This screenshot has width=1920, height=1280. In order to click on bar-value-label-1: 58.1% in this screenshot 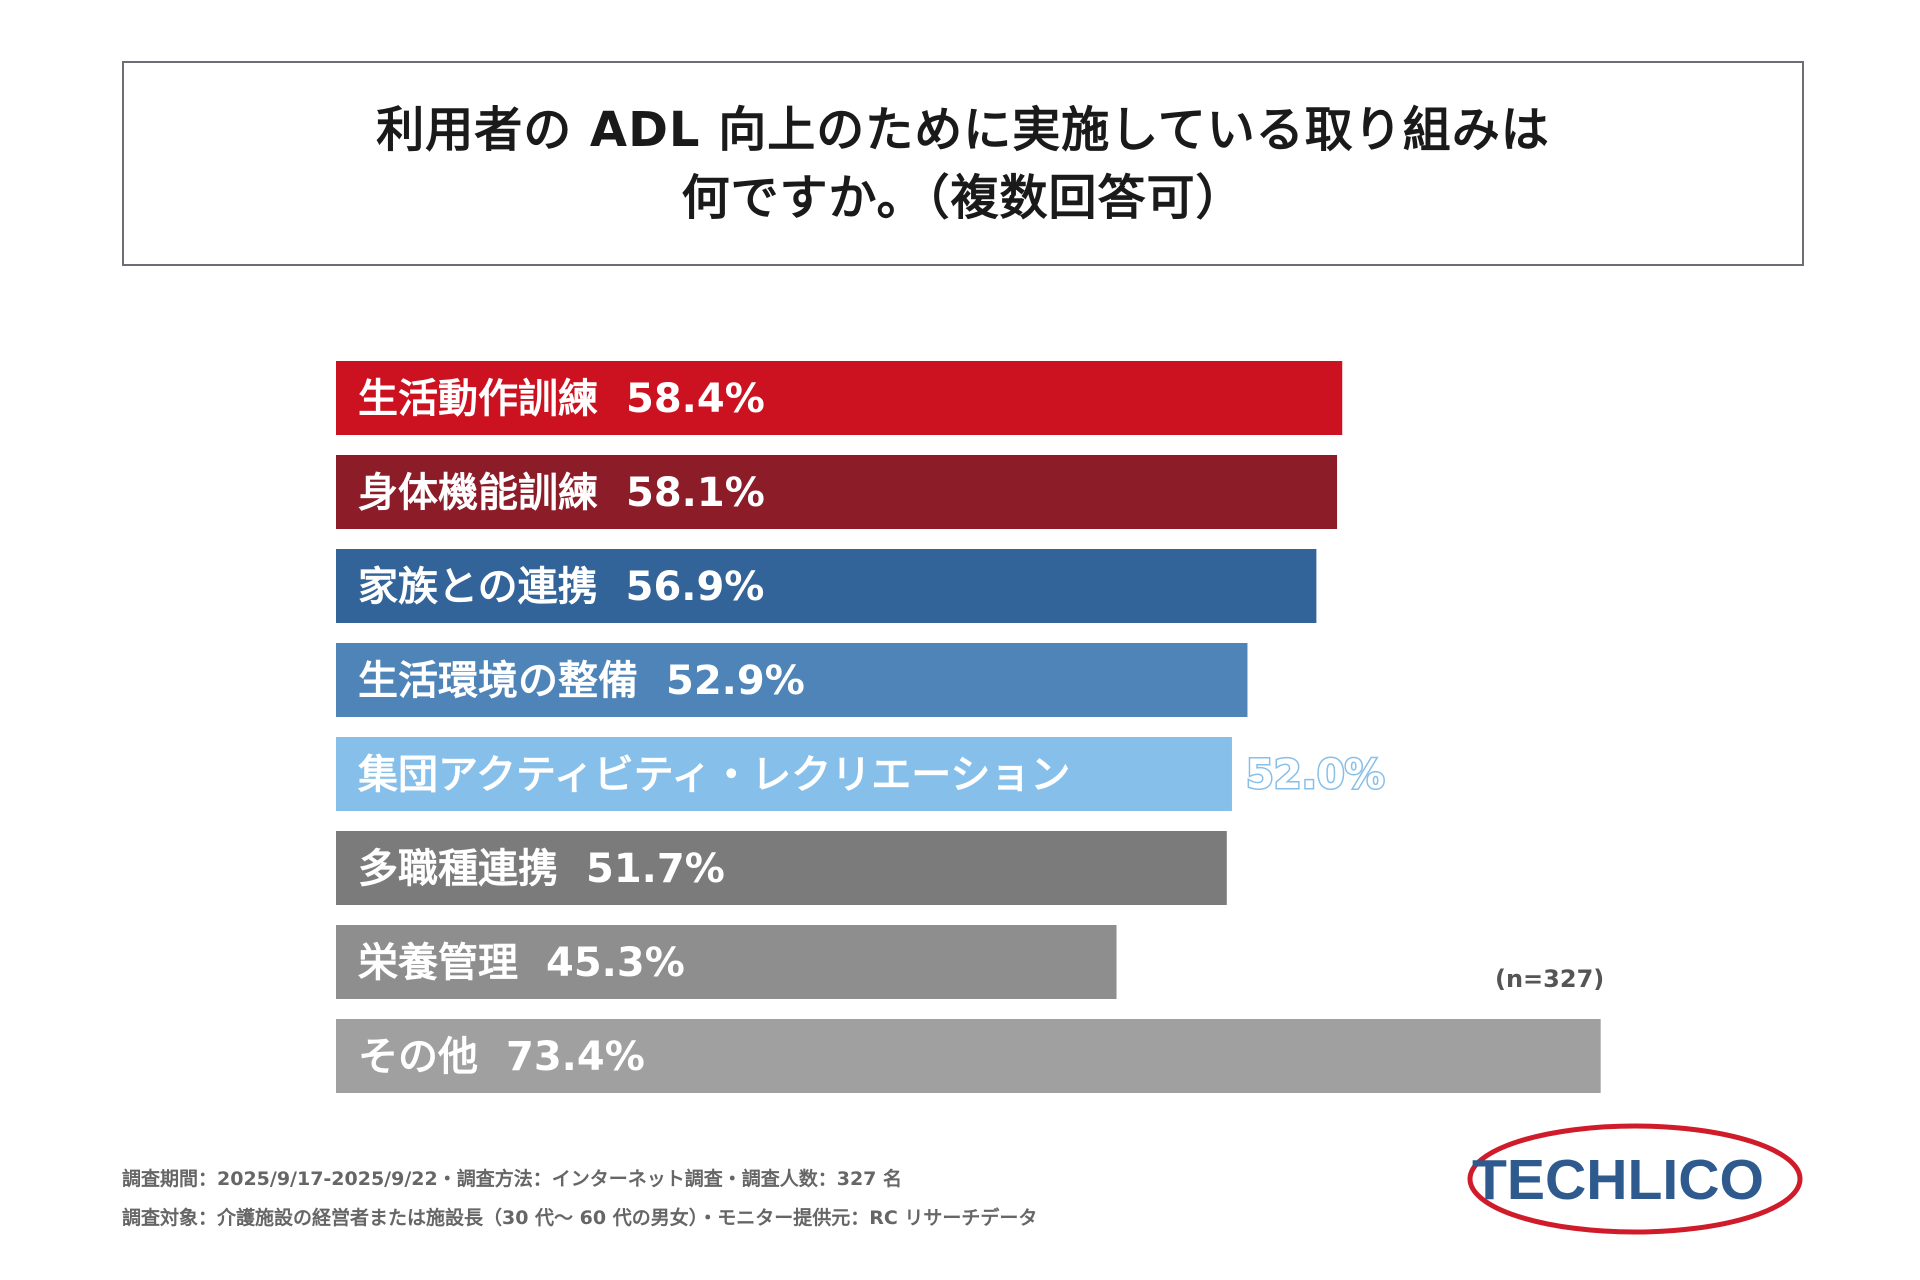, I will do `click(695, 493)`.